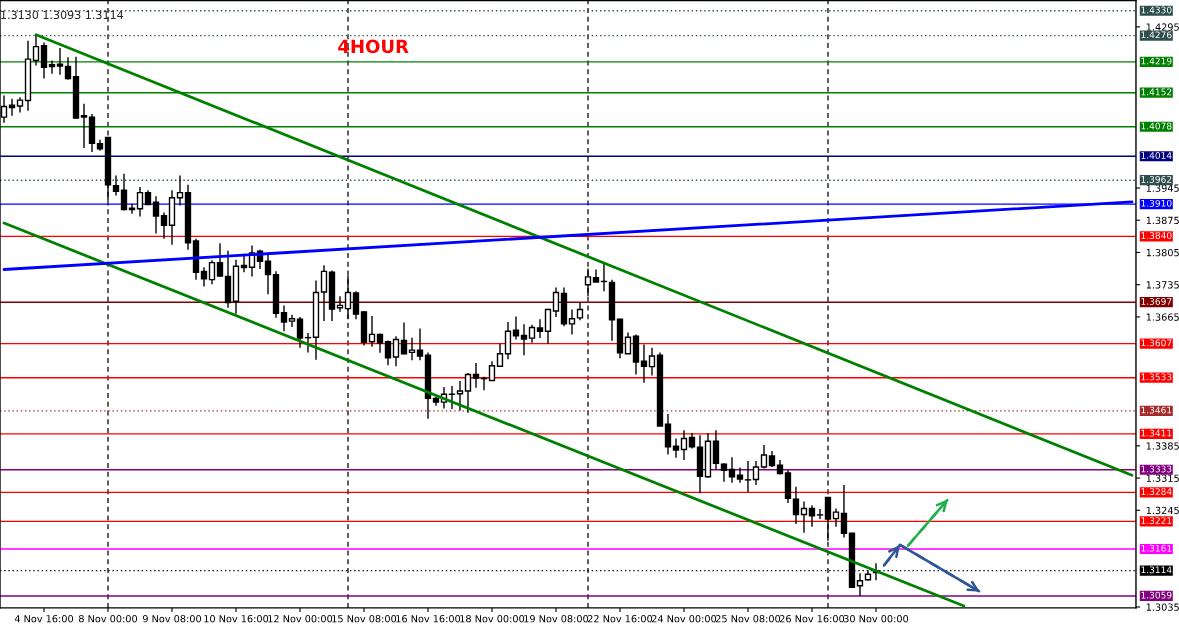 The image size is (1179, 628). Describe the element at coordinates (428, 619) in the screenshot. I see `x-tick-label: 16 Nov 16:00` at that location.